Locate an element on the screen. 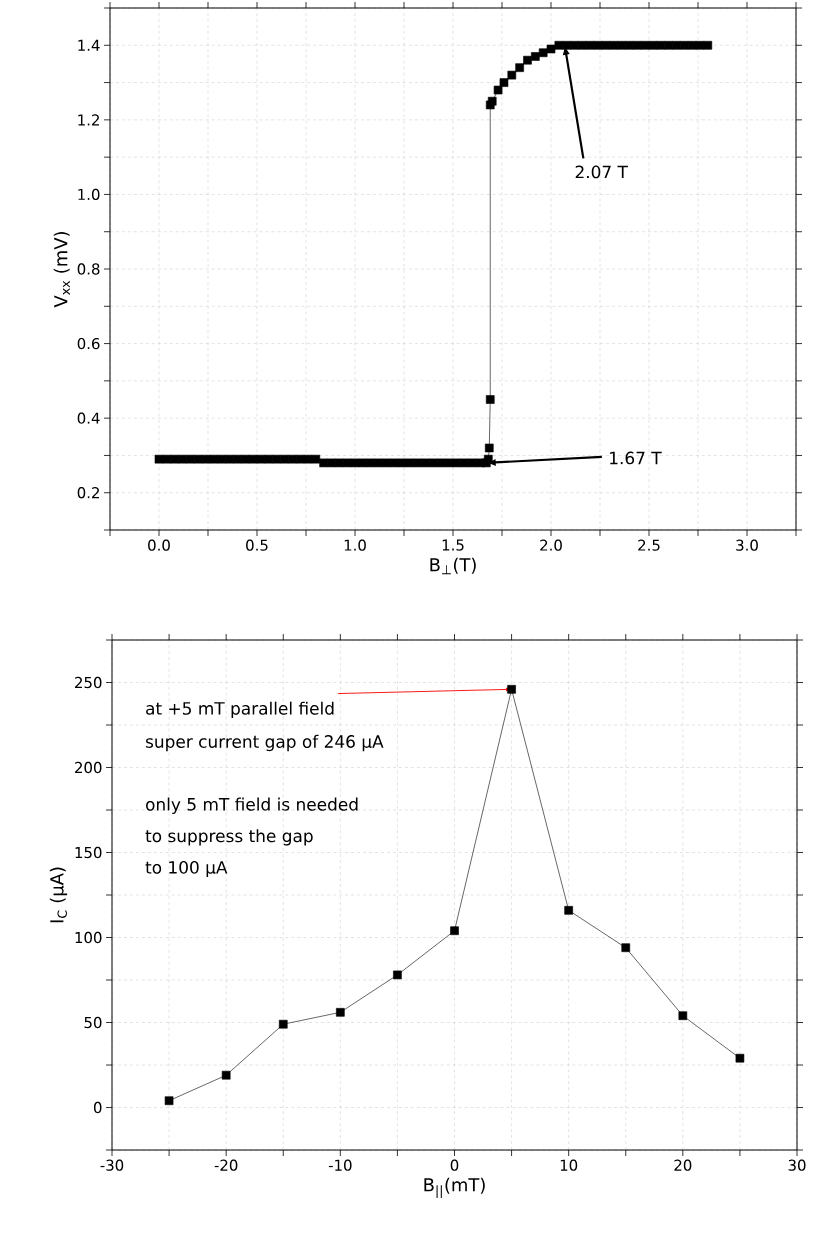 The height and width of the screenshot is (1237, 817). x-axis-title: B$_{⊥}$(T) is located at coordinates (453, 566).